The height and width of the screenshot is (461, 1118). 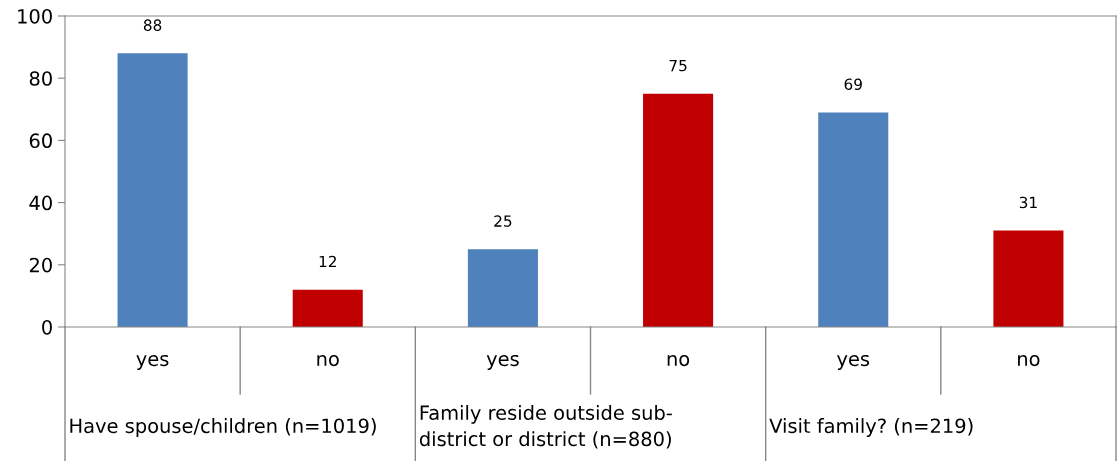 I want to click on y-tick-label: 40, so click(x=40, y=203).